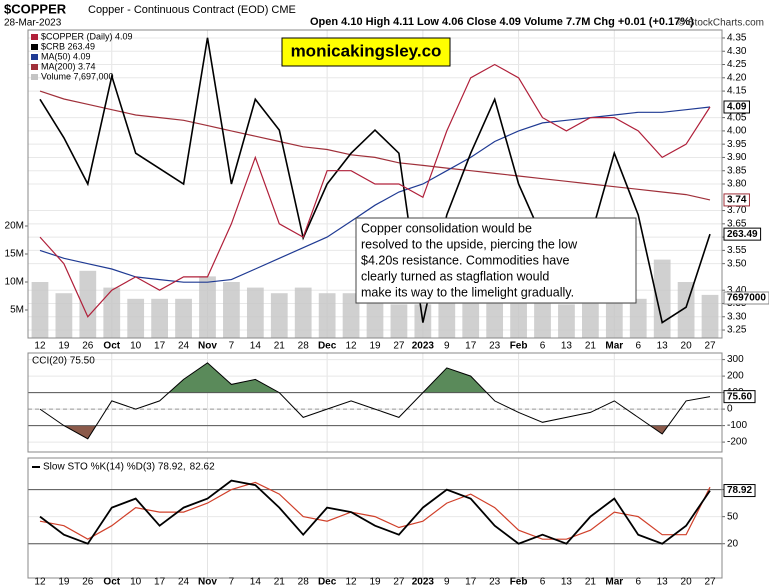 This screenshot has width=769, height=587. Describe the element at coordinates (737, 64) in the screenshot. I see `y-tick-label: 4.25` at that location.